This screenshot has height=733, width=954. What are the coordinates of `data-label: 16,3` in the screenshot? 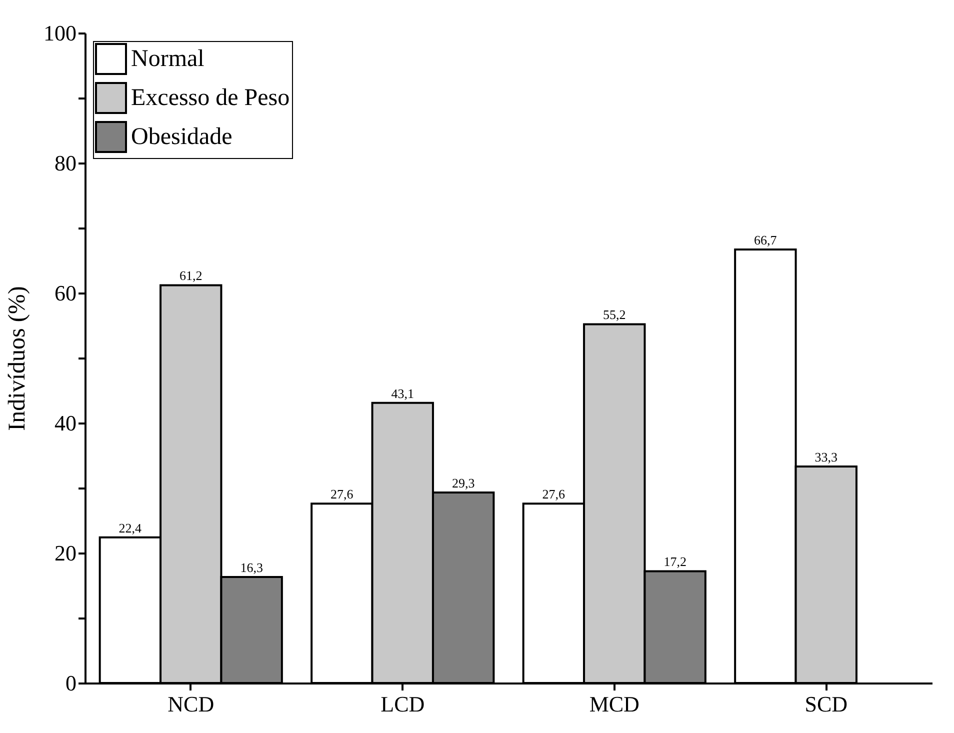 It's located at (251, 568).